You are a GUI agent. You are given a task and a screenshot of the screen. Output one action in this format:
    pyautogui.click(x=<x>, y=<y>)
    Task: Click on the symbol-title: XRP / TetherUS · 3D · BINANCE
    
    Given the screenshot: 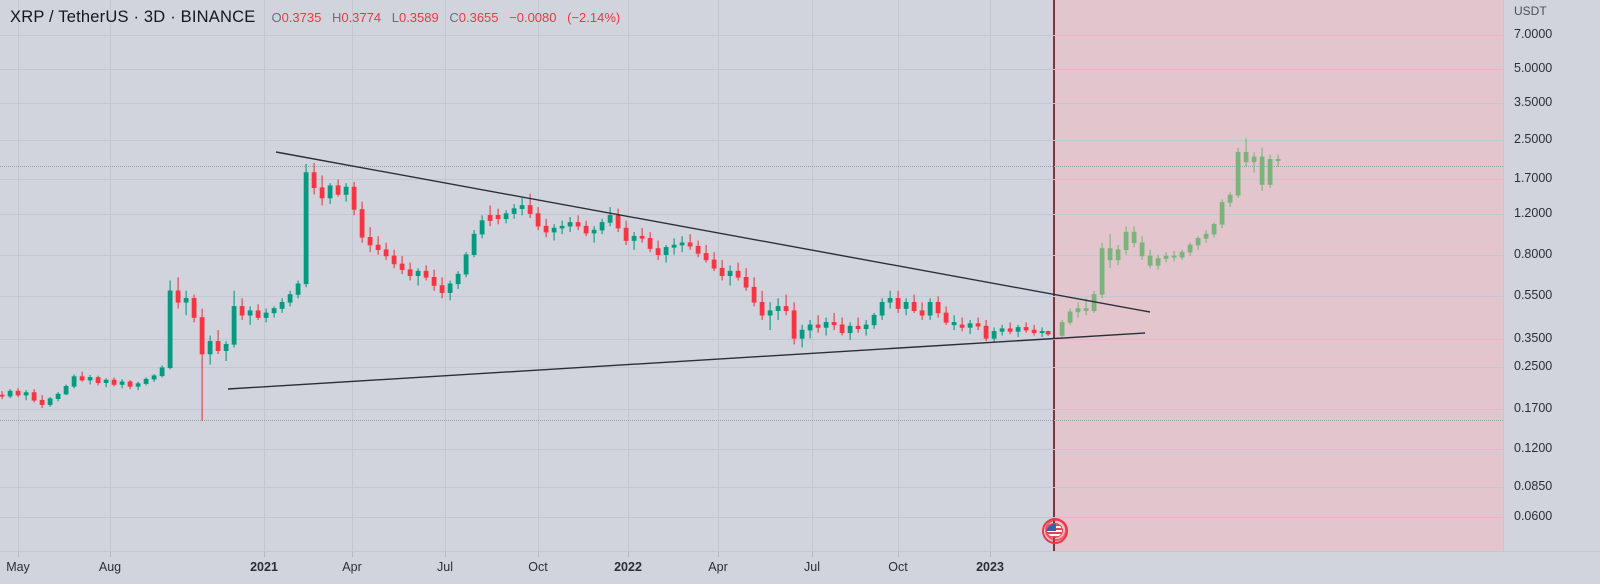 What is the action you would take?
    pyautogui.click(x=133, y=17)
    